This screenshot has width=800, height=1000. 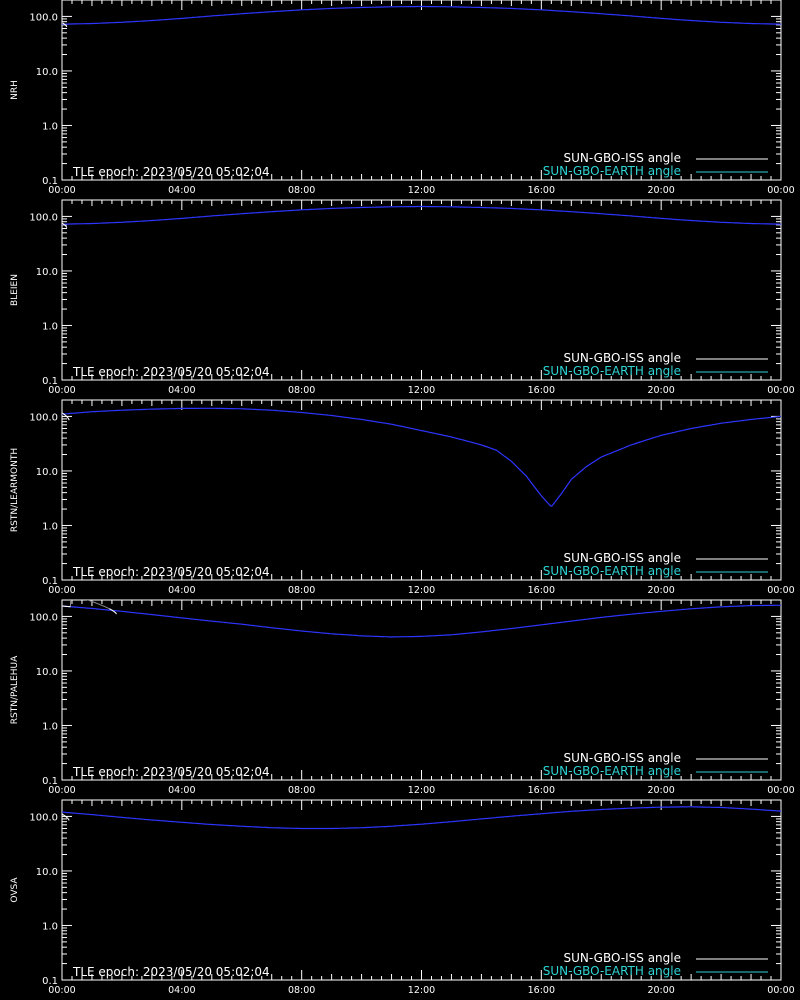 I want to click on iss-angle-line-hidden, so click(x=93, y=604).